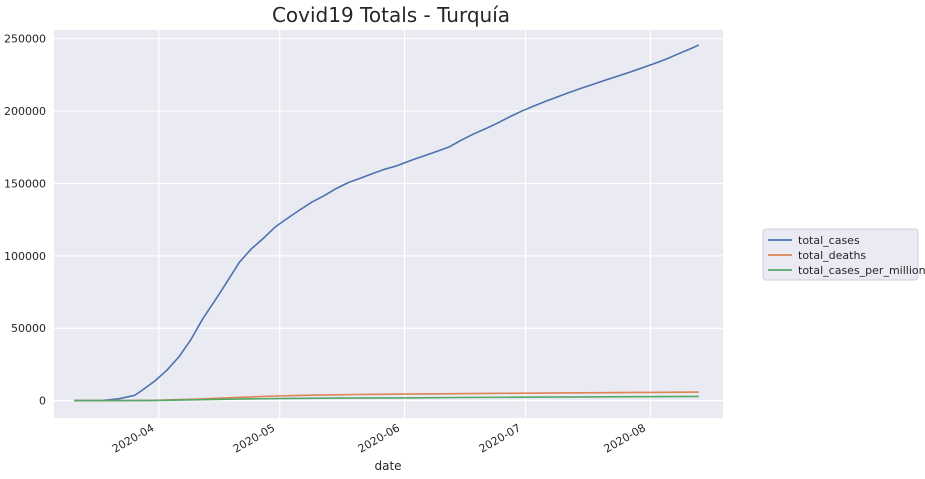  What do you see at coordinates (254, 438) in the screenshot?
I see `x-tick-label: 2020-05` at bounding box center [254, 438].